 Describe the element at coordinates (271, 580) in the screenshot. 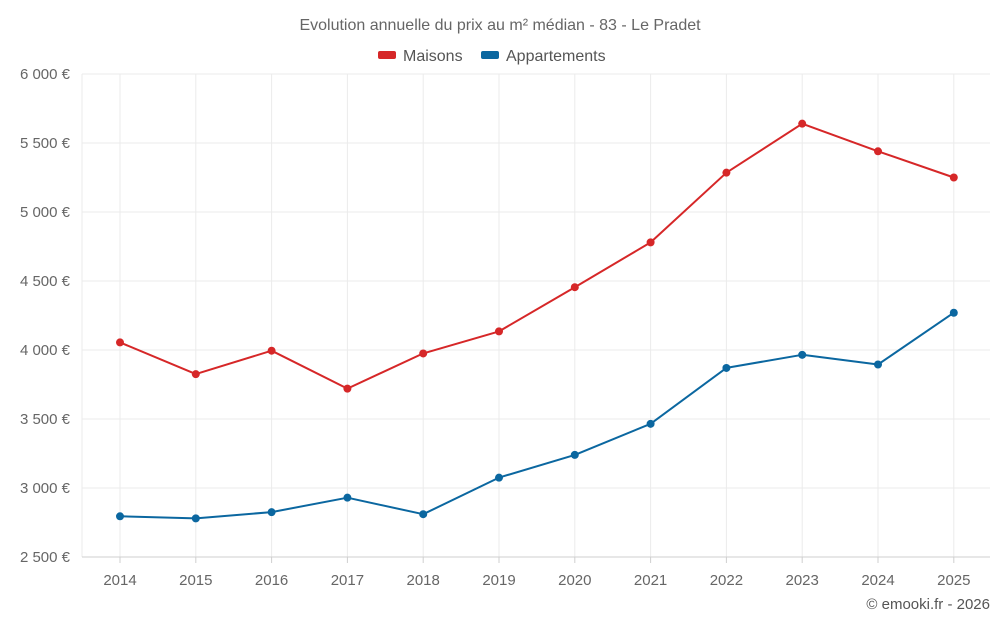

I see `x-tick-label: 2016` at that location.